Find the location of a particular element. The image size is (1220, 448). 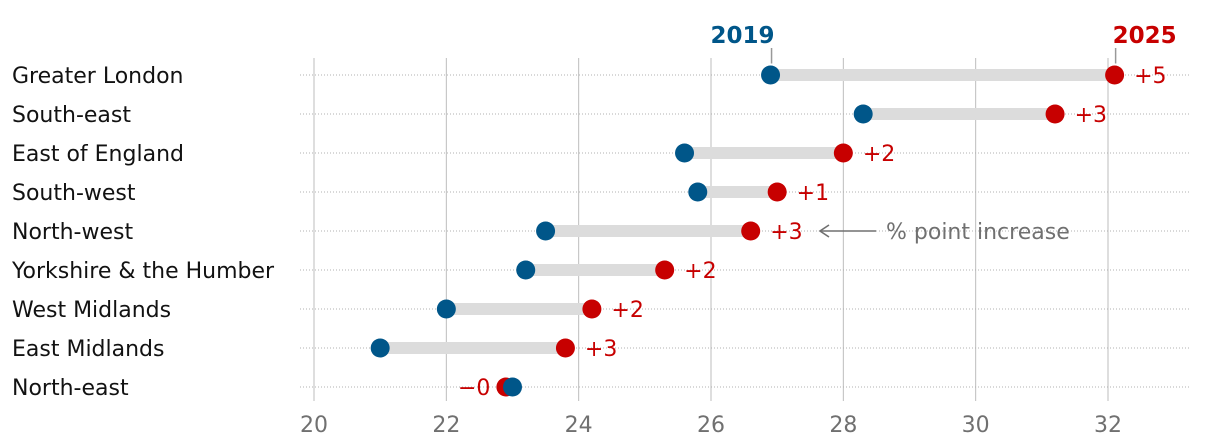

x-tick-label: 26 is located at coordinates (711, 425).